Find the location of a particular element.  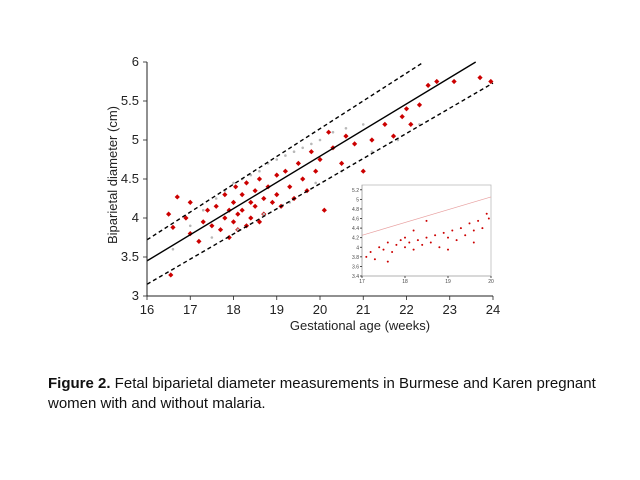

y-tick-label: 4.4 is located at coordinates (355, 229).